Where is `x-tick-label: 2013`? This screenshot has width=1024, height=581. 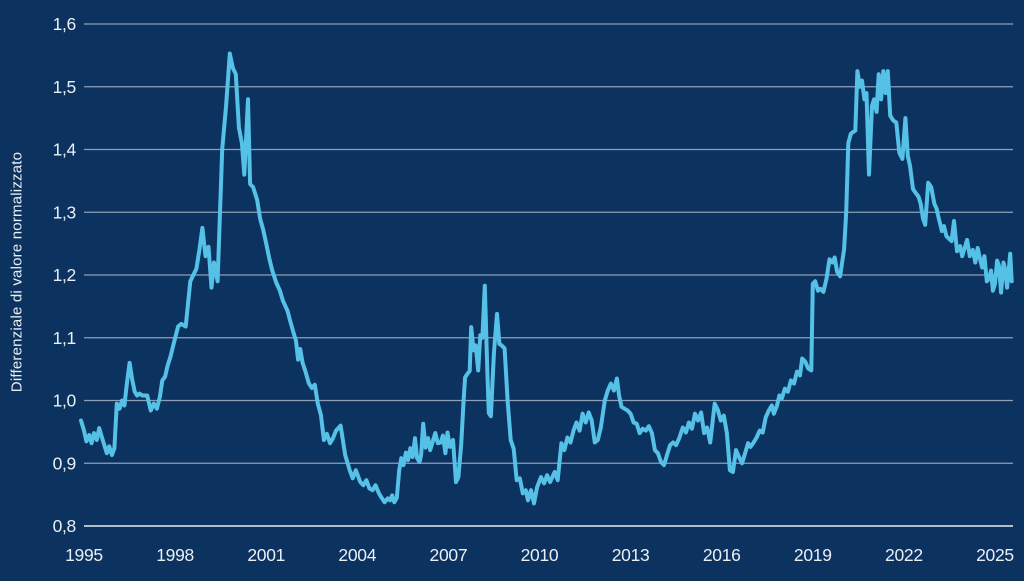 x-tick-label: 2013 is located at coordinates (631, 555).